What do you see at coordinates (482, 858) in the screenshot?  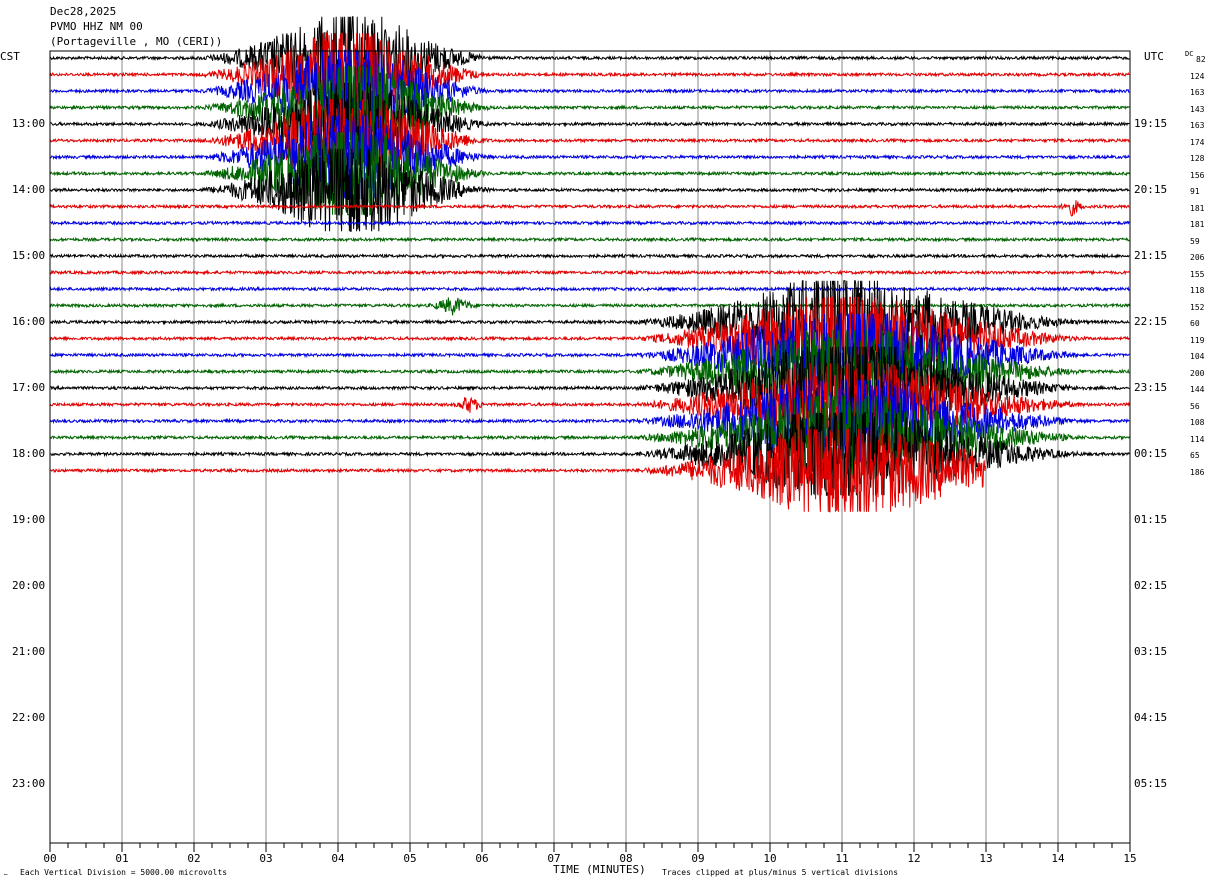 I see `x-tick-label: 06` at bounding box center [482, 858].